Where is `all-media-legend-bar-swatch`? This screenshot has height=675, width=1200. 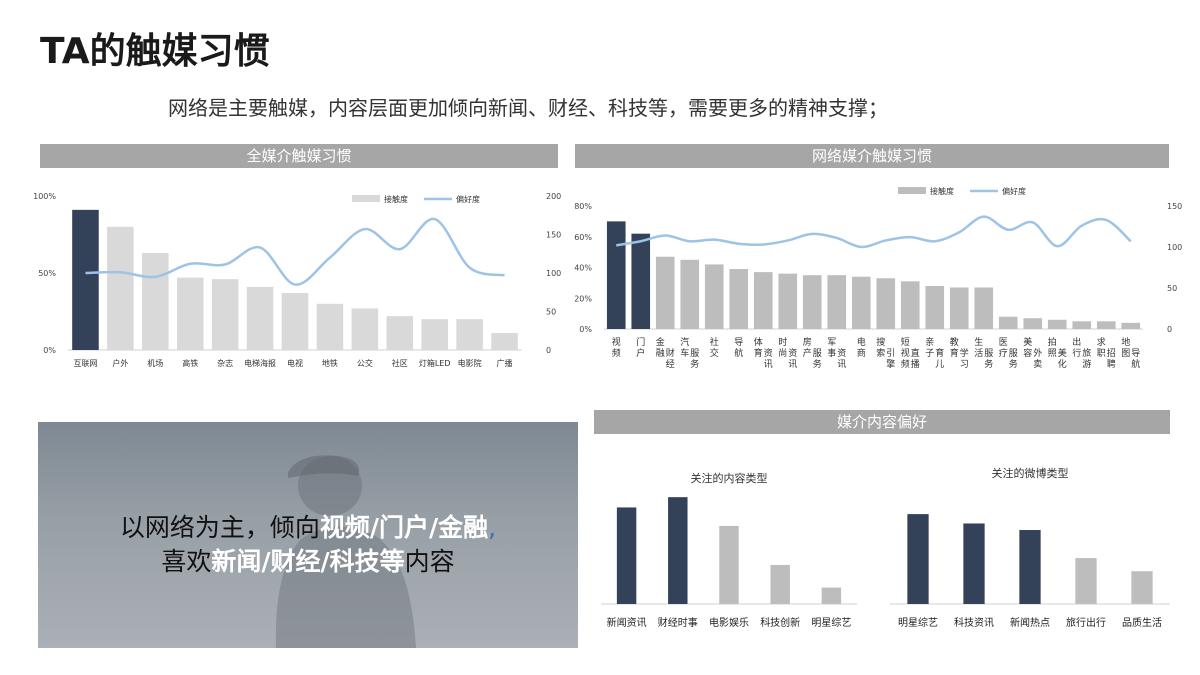
all-media-legend-bar-swatch is located at coordinates (366, 198).